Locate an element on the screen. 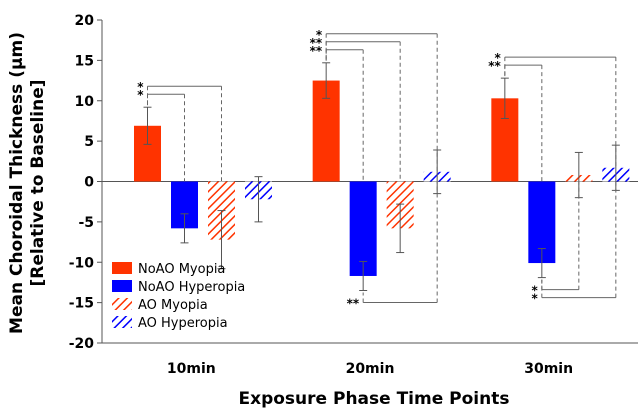 This screenshot has width=639, height=412. y-tick-label: 20 is located at coordinates (85, 21).